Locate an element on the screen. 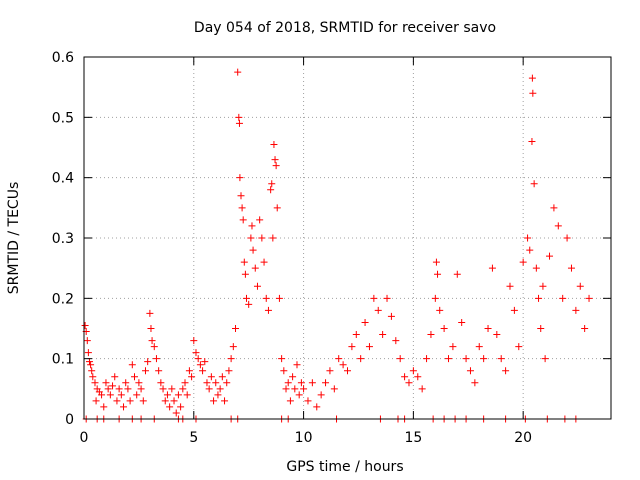  y-tick-label: 0.1 is located at coordinates (63, 360).